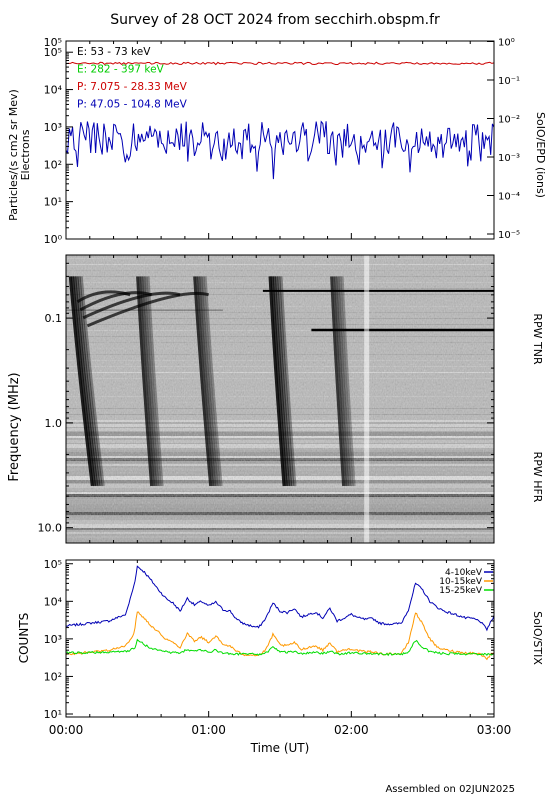  I want to click on epd-right-label: SoIO/EPD (ions), so click(540, 155).